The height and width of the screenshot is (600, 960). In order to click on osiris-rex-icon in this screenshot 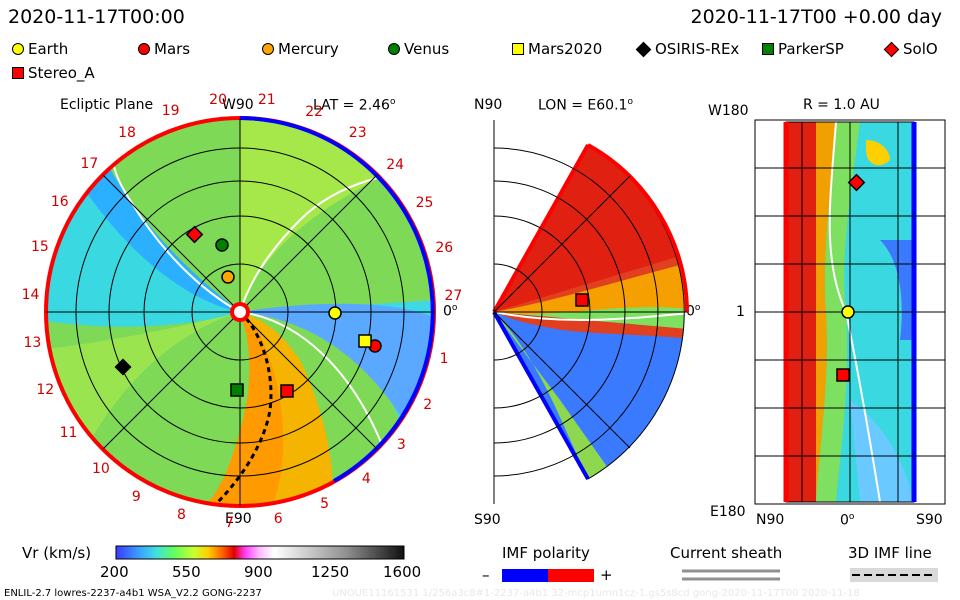, I will do `click(123, 367)`.